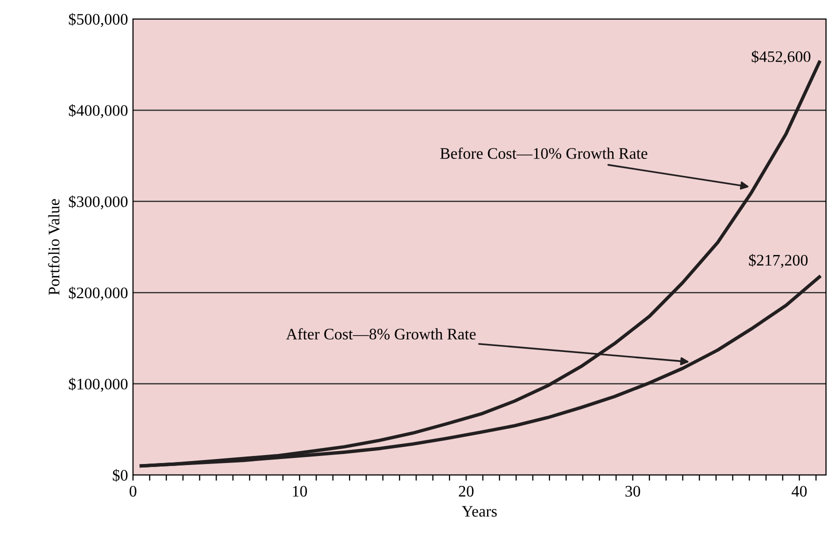 Image resolution: width=829 pixels, height=536 pixels. Describe the element at coordinates (98, 293) in the screenshot. I see `y-tick-label: $200,000` at that location.